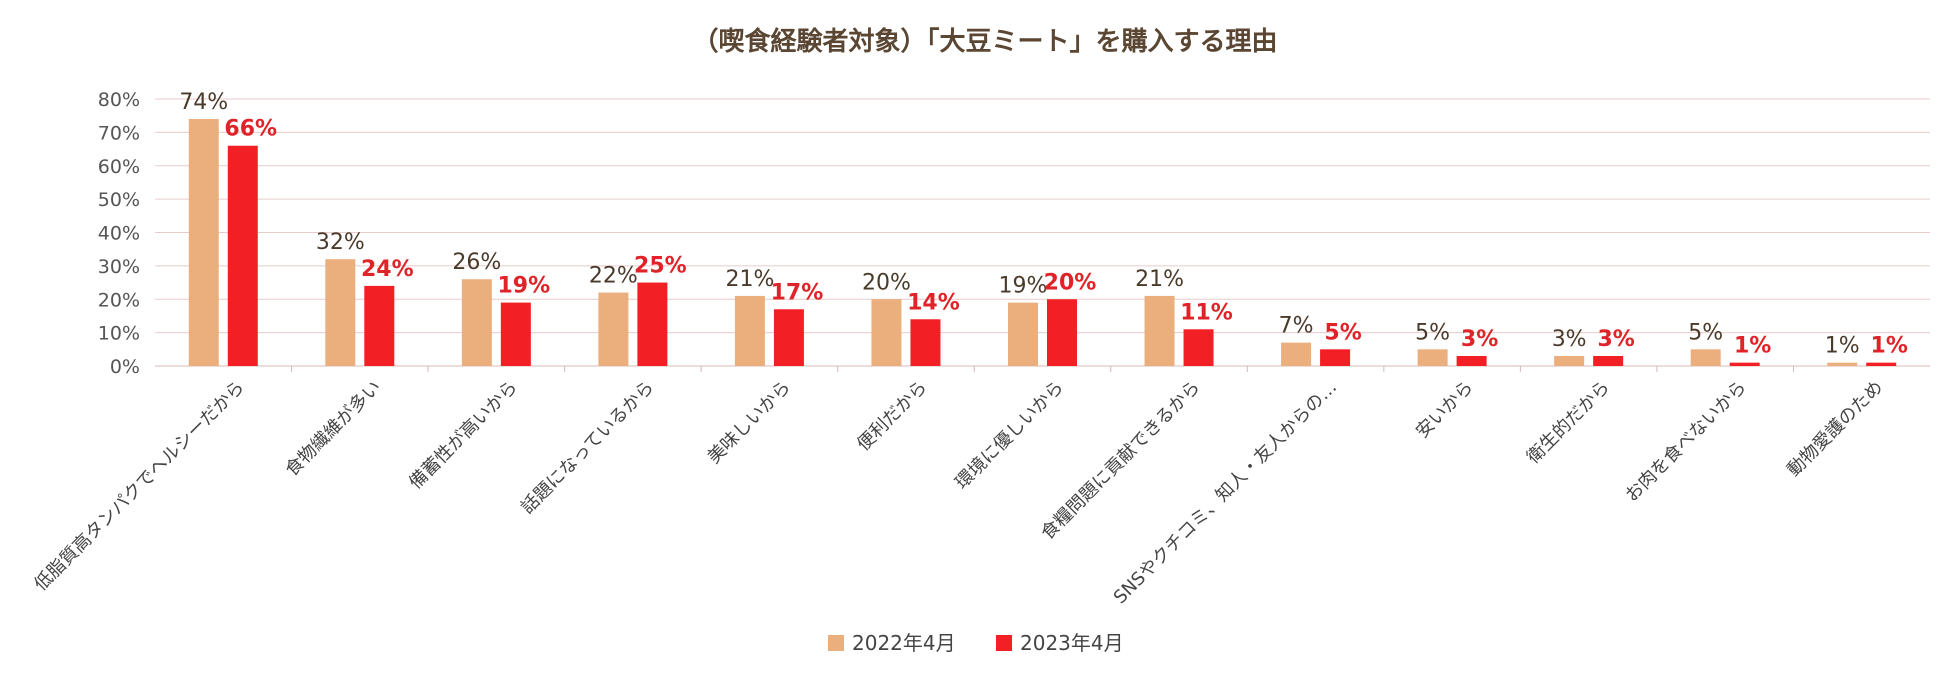  I want to click on x-category-label: 環境に優しいから, so click(1009, 435).